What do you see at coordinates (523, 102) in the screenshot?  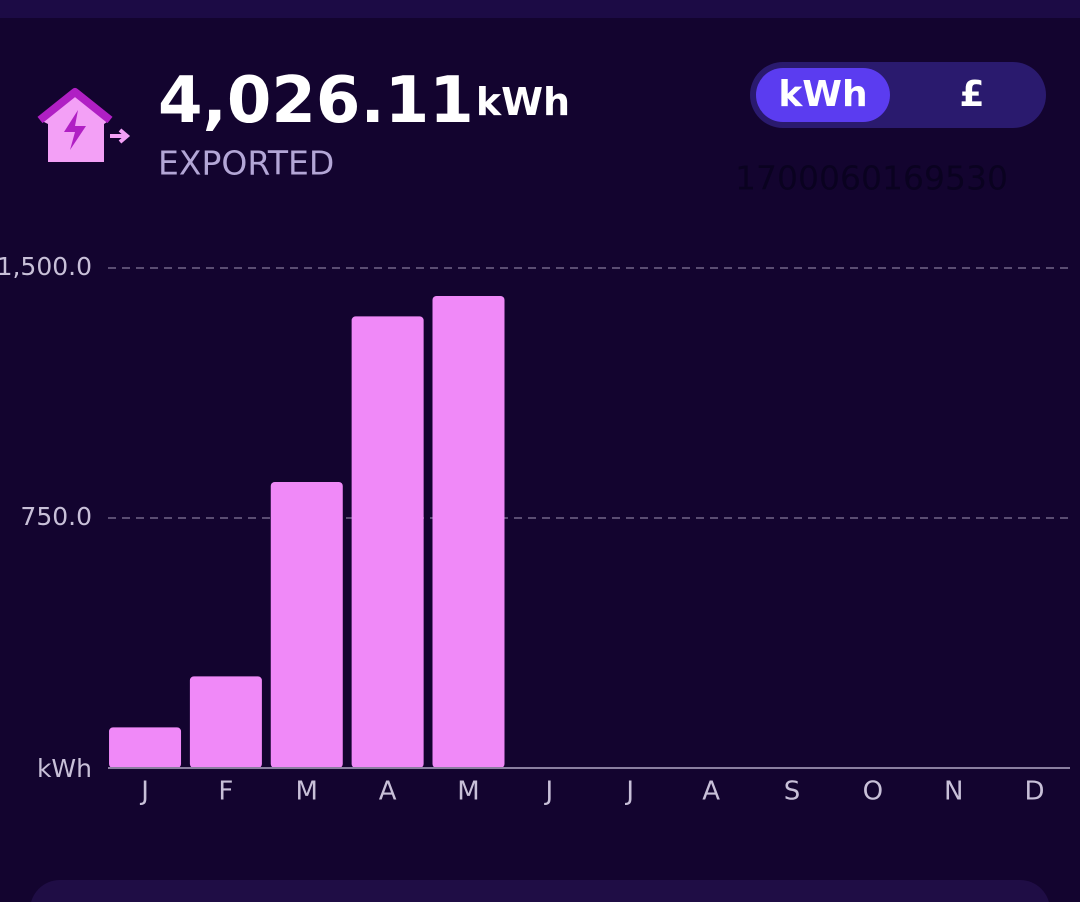 I see `total-unit: kWh` at bounding box center [523, 102].